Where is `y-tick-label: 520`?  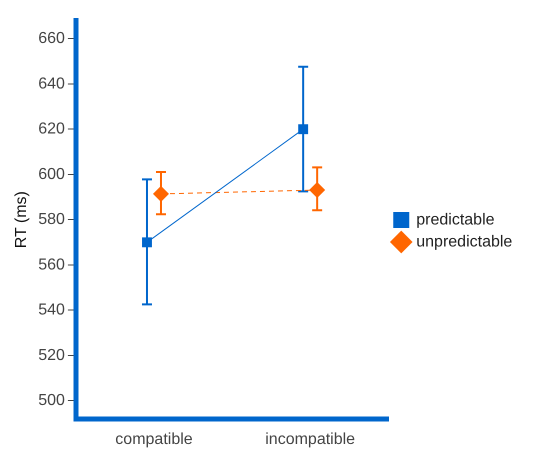 y-tick-label: 520 is located at coordinates (51, 355).